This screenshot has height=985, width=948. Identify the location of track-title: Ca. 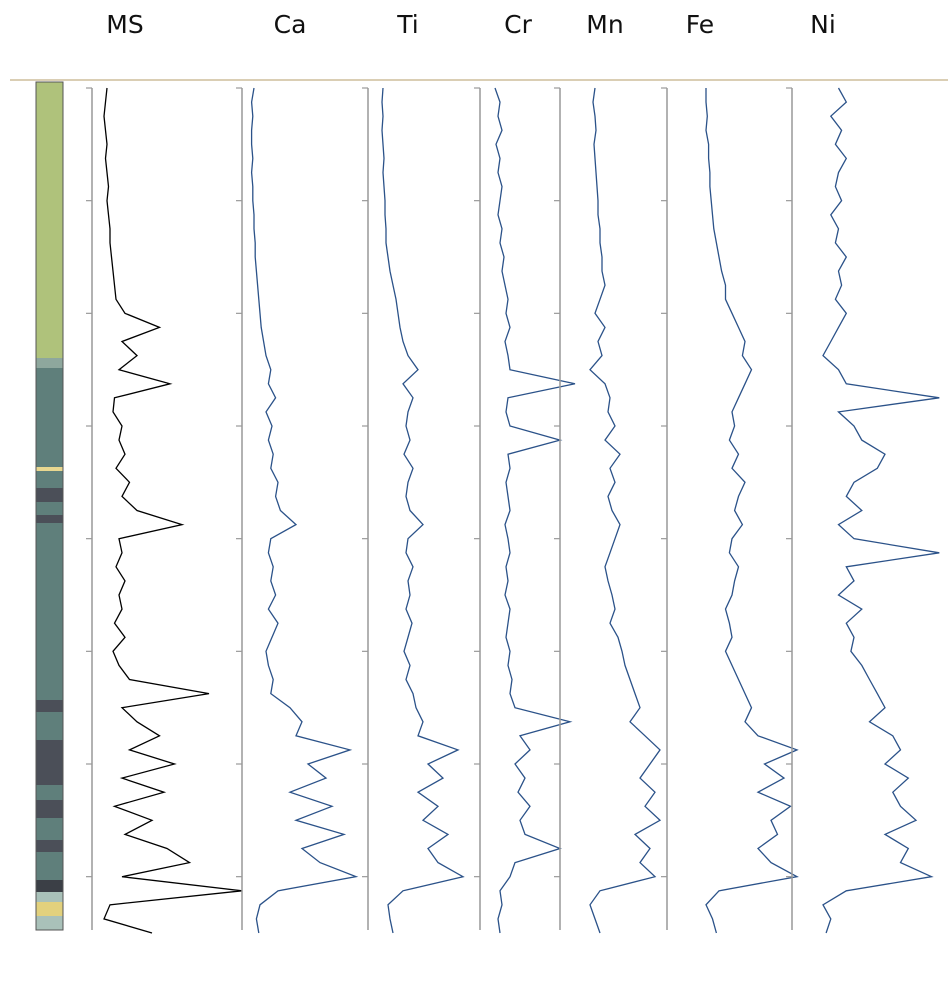
(290, 24).